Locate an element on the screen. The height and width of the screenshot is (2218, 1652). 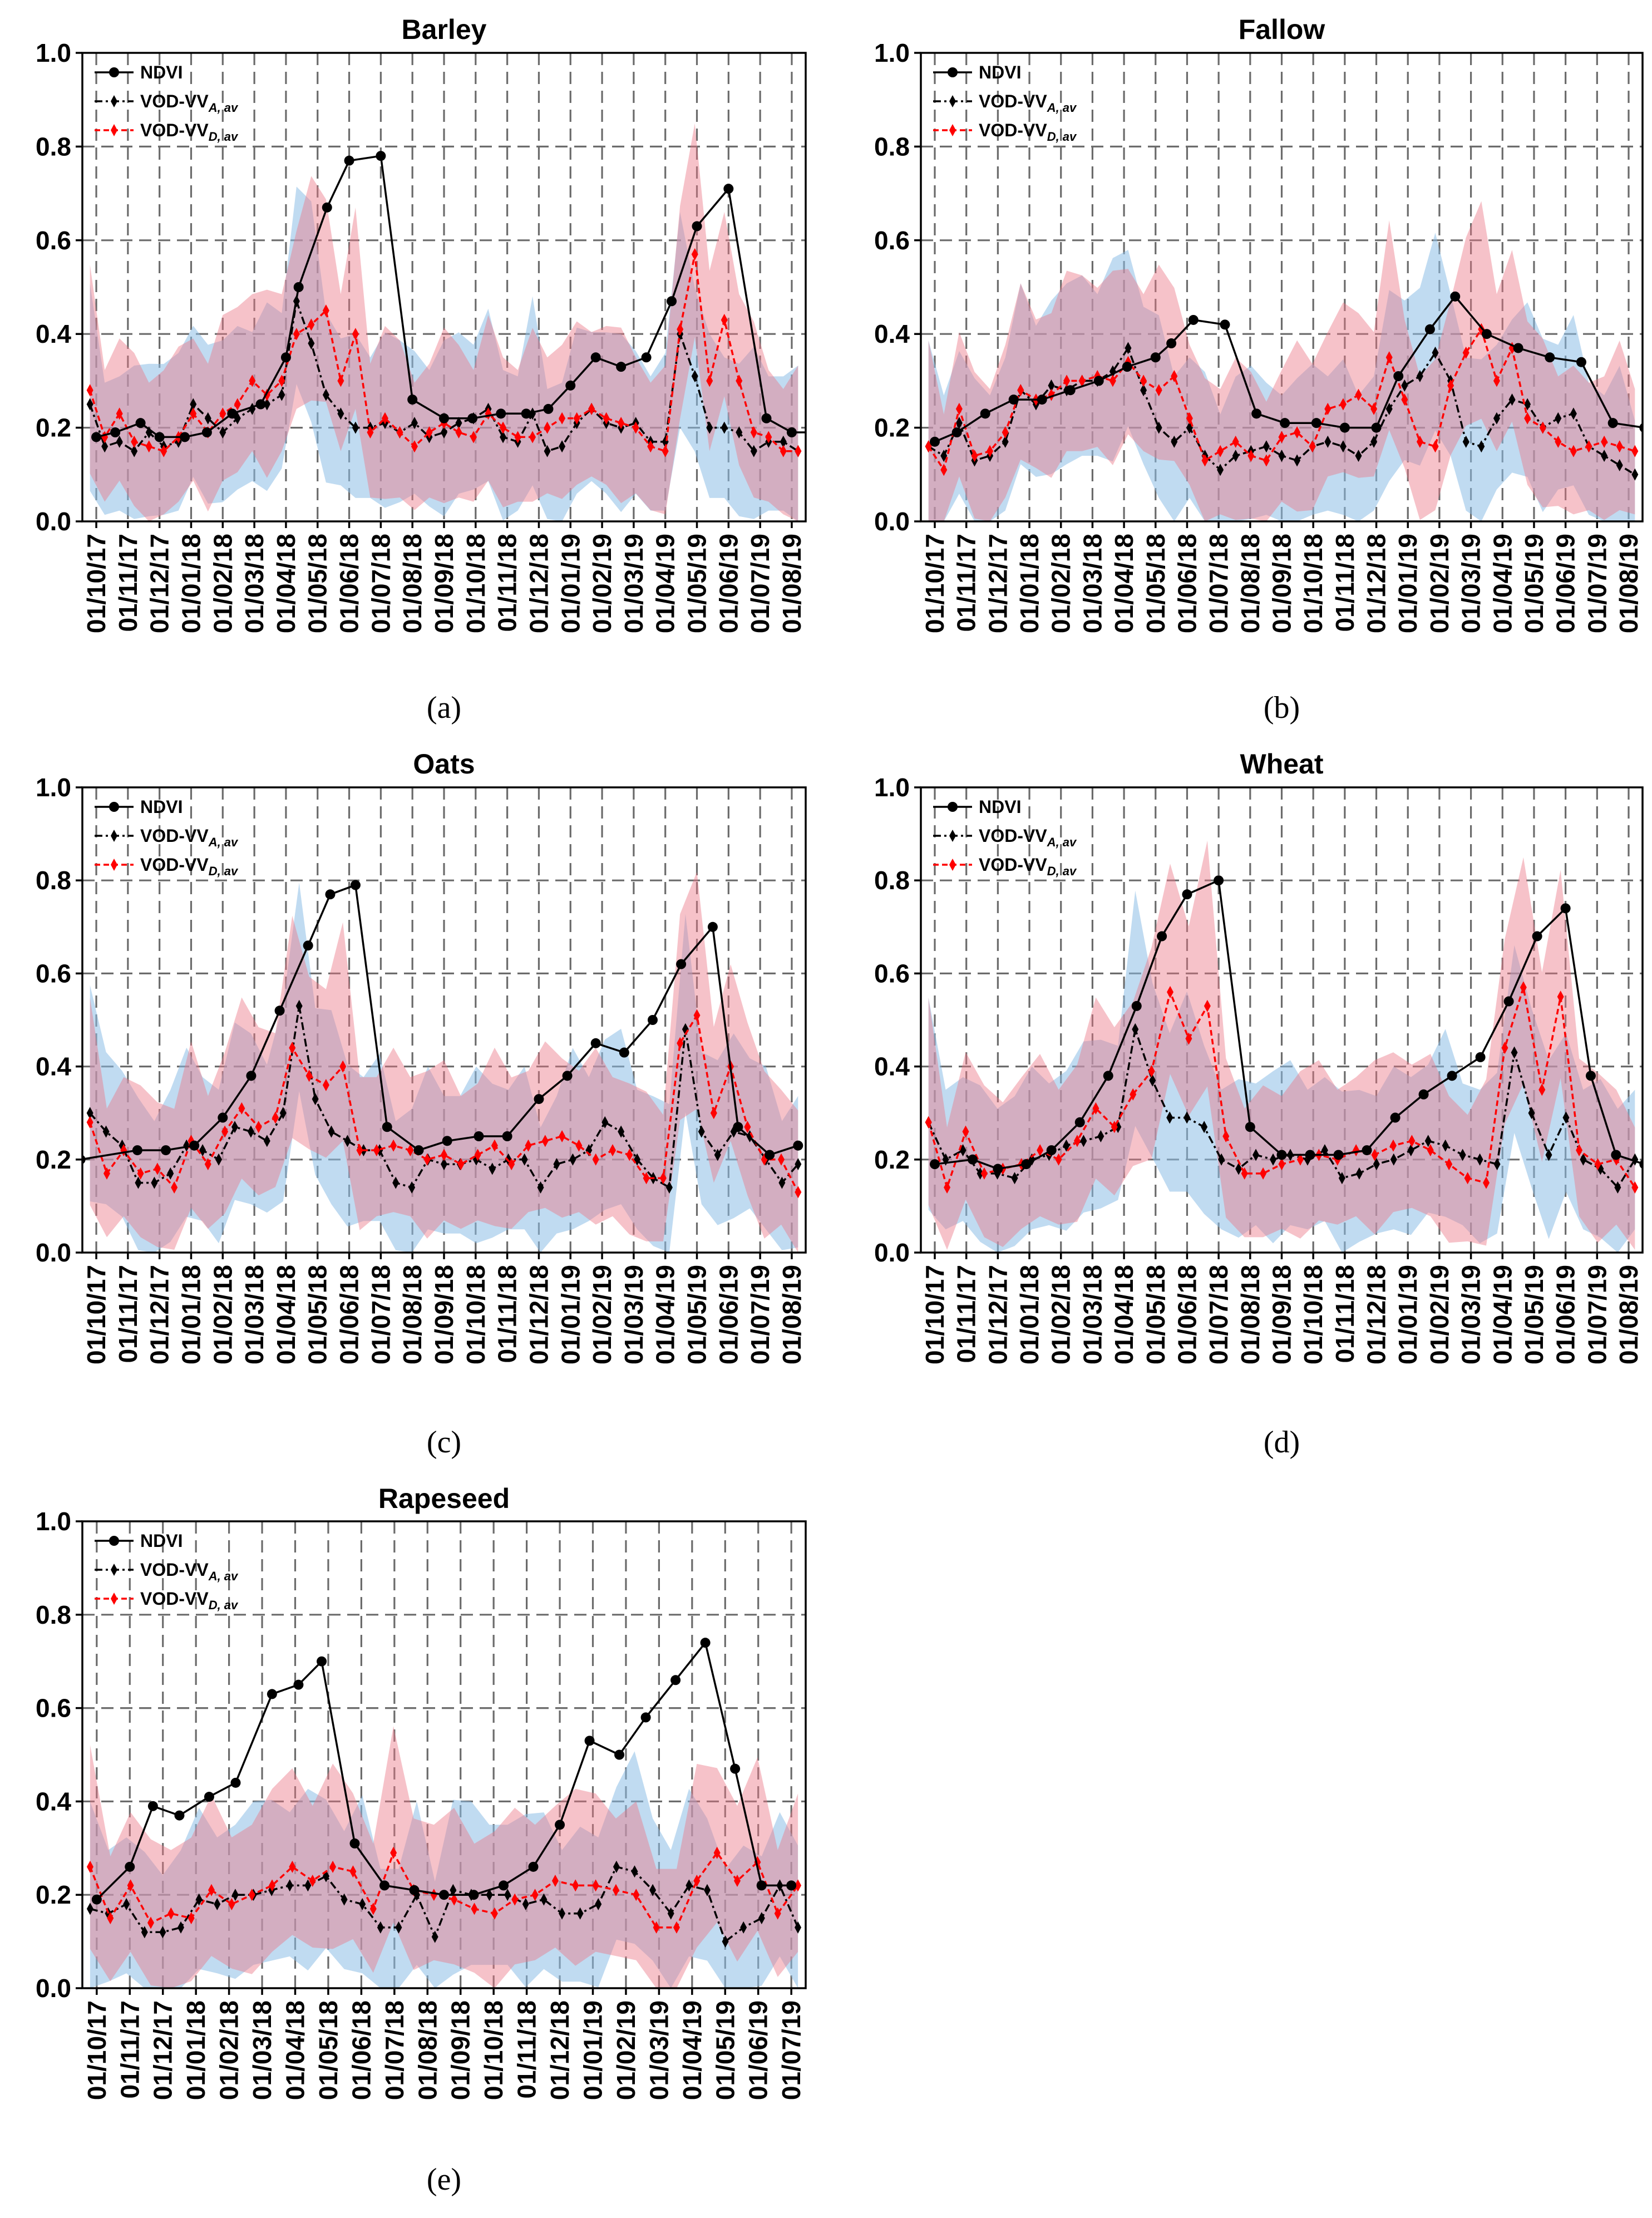
panel-caption: (e) is located at coordinates (444, 2179).